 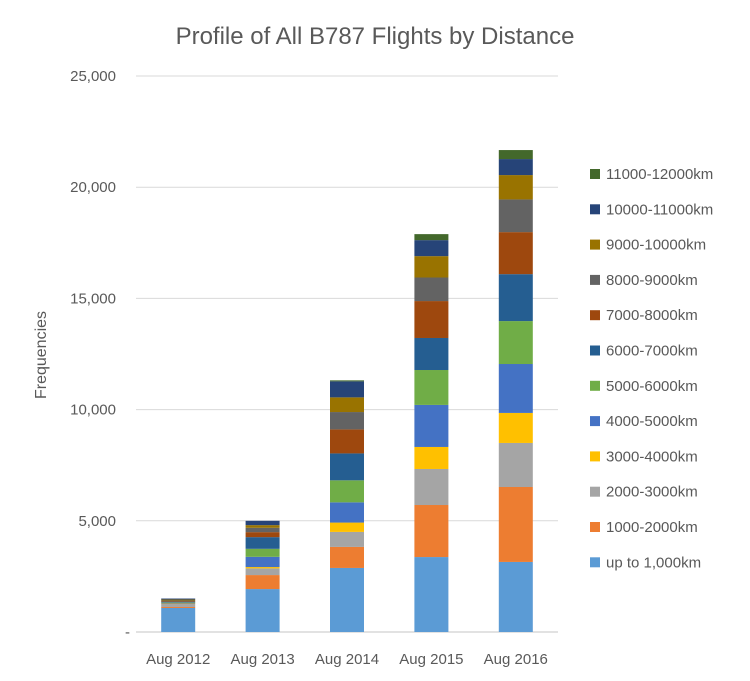 I want to click on legend-item: 1000-2000km, so click(x=644, y=527).